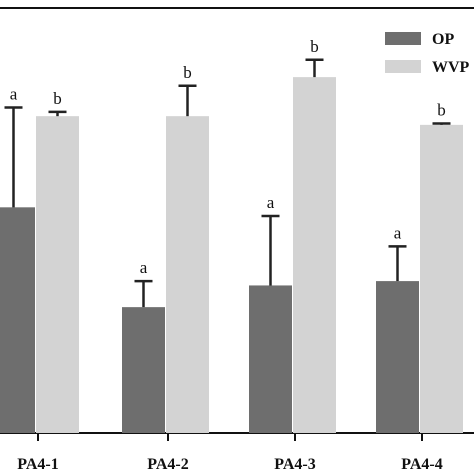 The width and height of the screenshot is (474, 474). I want to click on significance-op-pa4-3: a, so click(271, 202).